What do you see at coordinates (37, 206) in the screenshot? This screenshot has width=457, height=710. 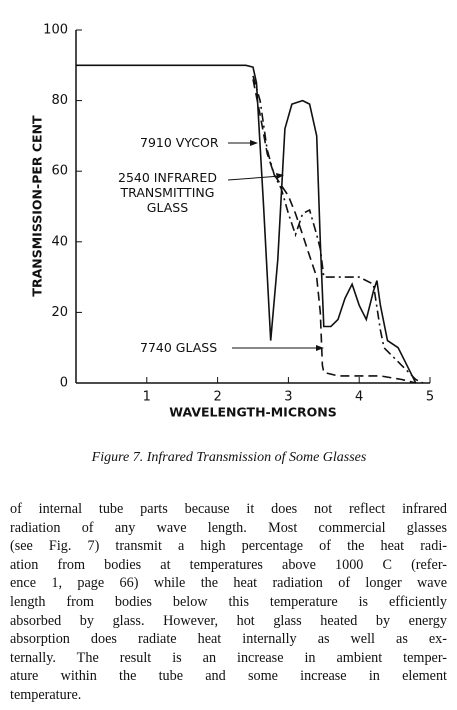 I see `y-axis-label: TRANSMISSION-PER CENT` at bounding box center [37, 206].